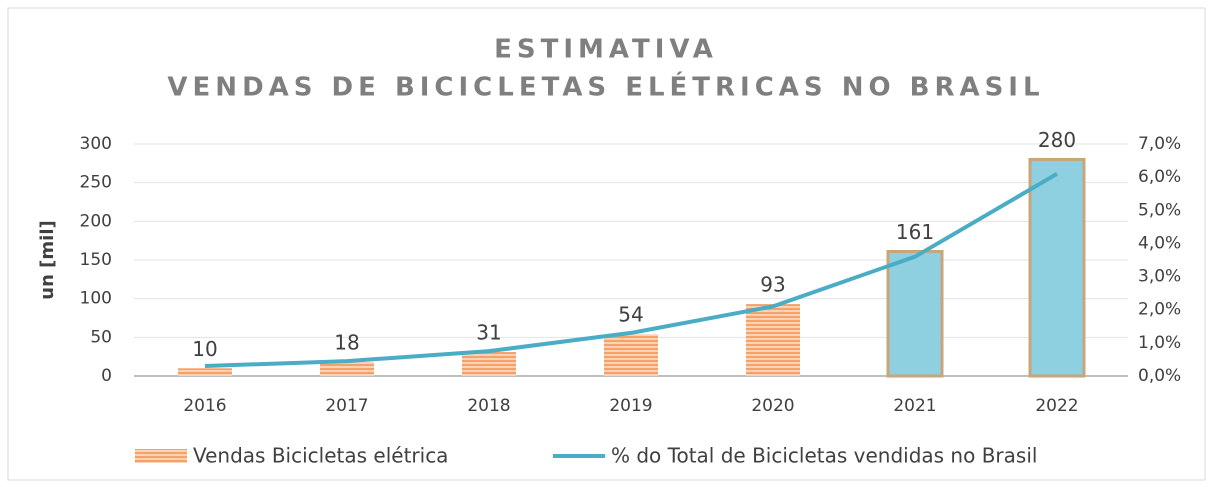 This screenshot has width=1213, height=487. What do you see at coordinates (606, 50) in the screenshot?
I see `chart-title: ESTIMATIVA` at bounding box center [606, 50].